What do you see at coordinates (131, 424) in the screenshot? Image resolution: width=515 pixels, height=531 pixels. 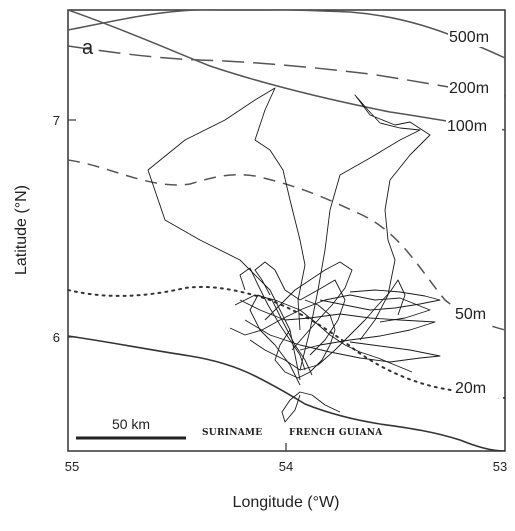 I see `scale-bar-label: 50 km` at bounding box center [131, 424].